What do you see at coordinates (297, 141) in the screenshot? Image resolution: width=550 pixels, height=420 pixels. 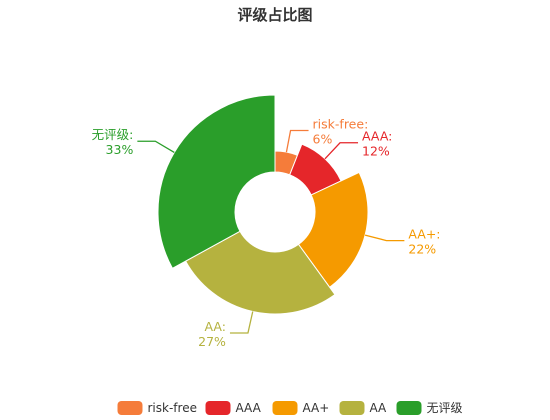 I see `label-line-risk-free` at bounding box center [297, 141].